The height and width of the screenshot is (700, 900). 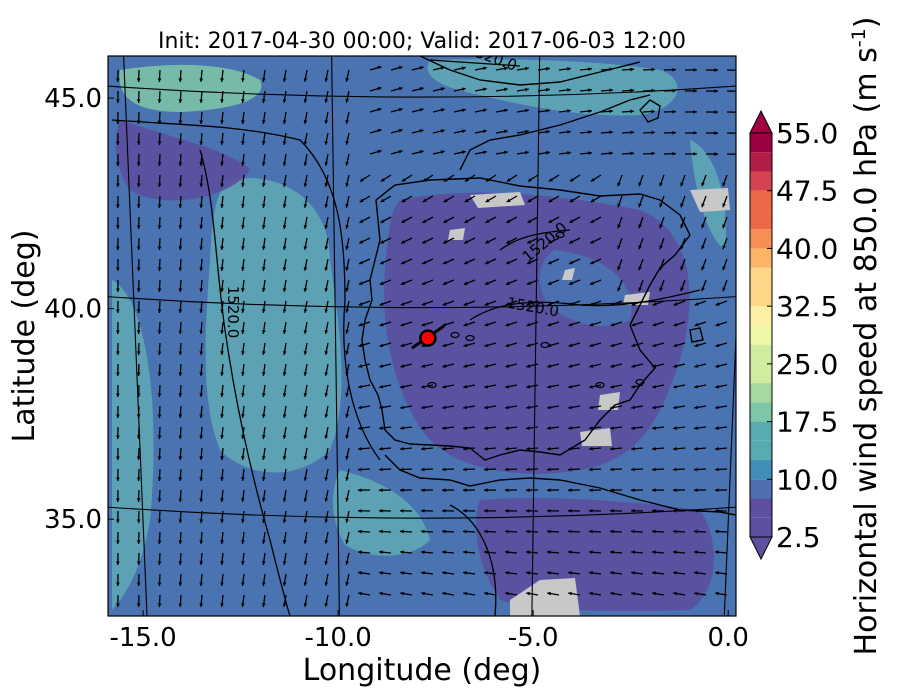 What do you see at coordinates (455, 335) in the screenshot?
I see `island-outline` at bounding box center [455, 335].